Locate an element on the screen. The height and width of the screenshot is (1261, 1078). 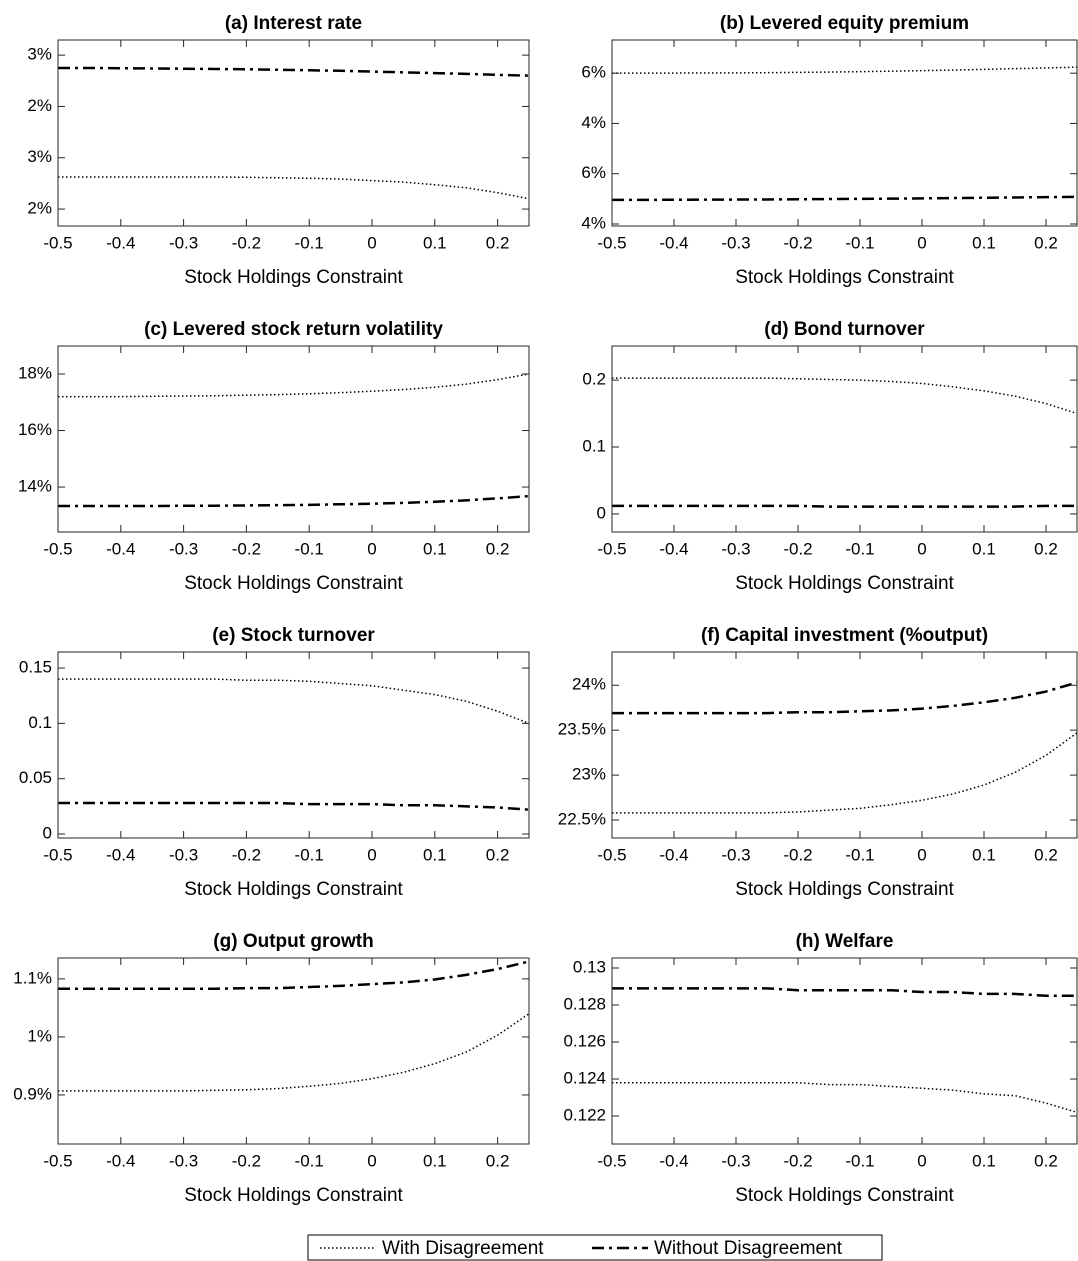
legend-label: With Disagreement is located at coordinates (463, 1248).